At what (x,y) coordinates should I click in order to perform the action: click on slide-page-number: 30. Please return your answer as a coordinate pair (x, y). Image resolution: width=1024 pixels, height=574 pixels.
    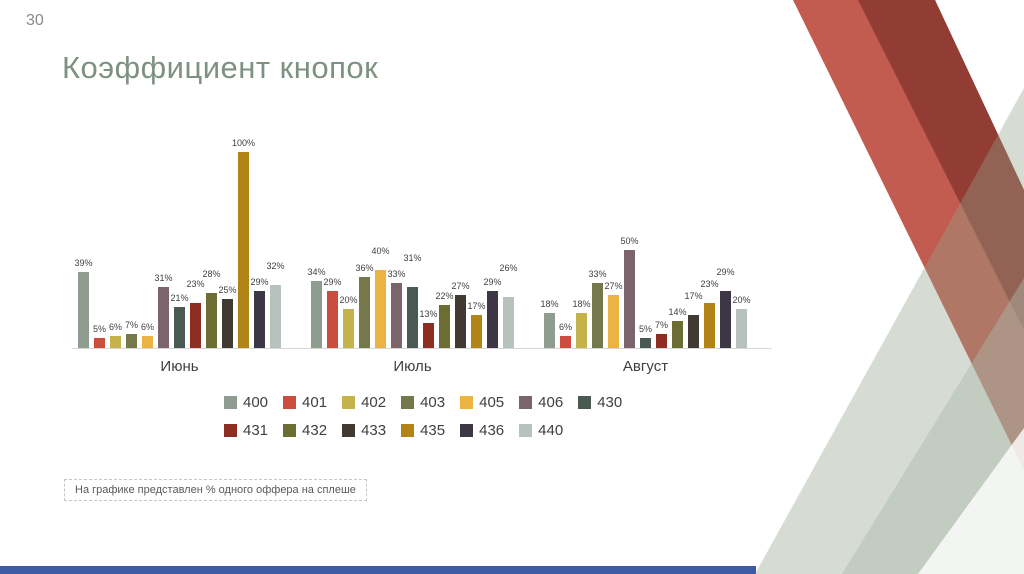
    Looking at the image, I should click on (35, 20).